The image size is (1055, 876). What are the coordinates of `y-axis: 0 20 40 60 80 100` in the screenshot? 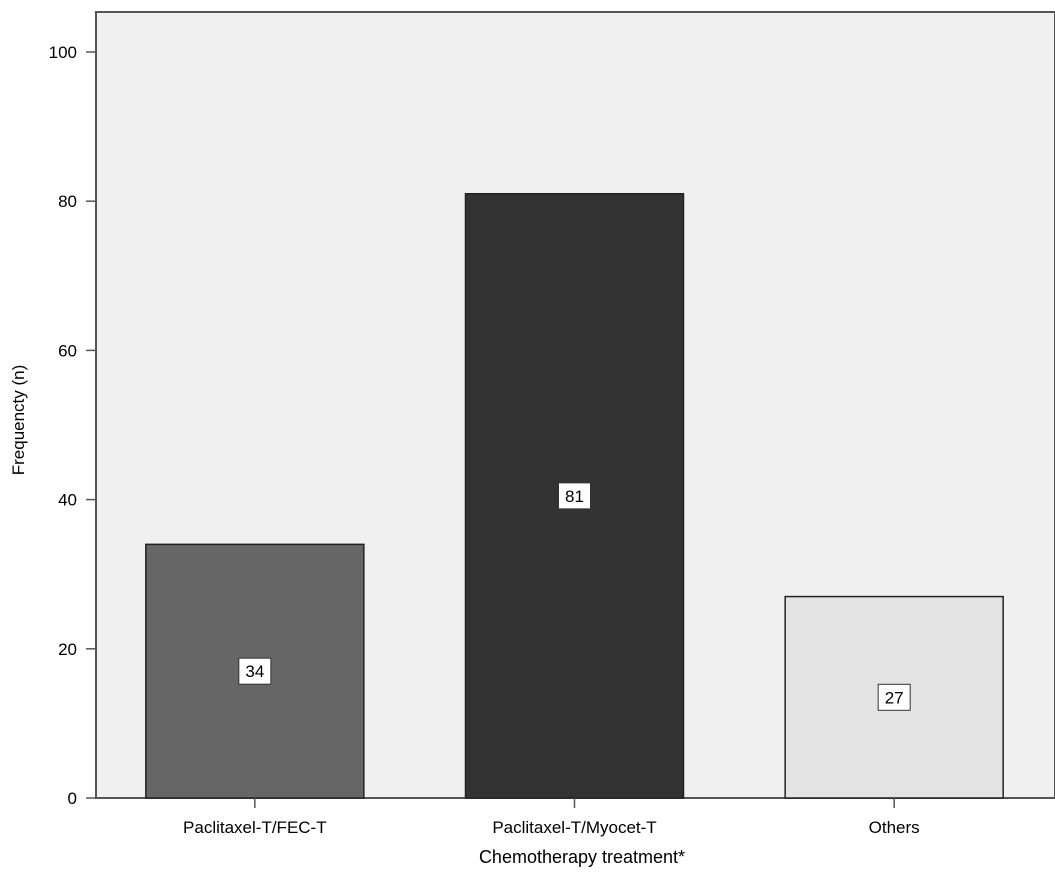 It's located at (72, 425).